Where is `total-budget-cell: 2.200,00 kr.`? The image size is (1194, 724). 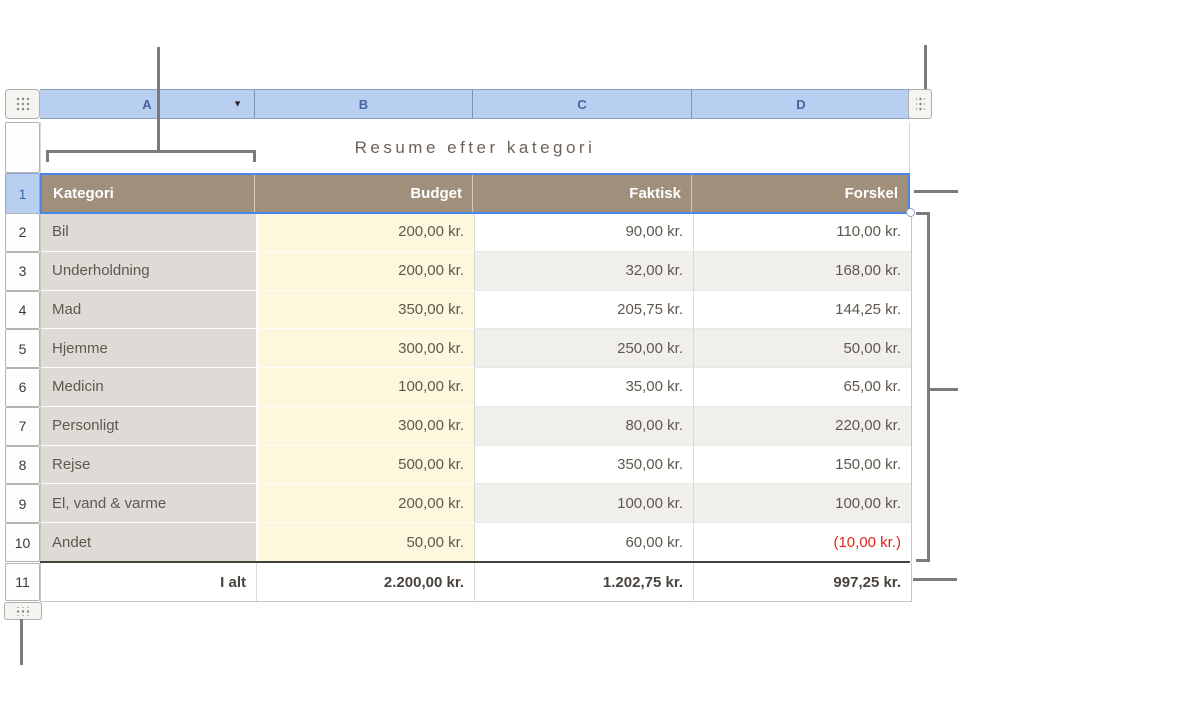
total-budget-cell: 2.200,00 kr. is located at coordinates (365, 582).